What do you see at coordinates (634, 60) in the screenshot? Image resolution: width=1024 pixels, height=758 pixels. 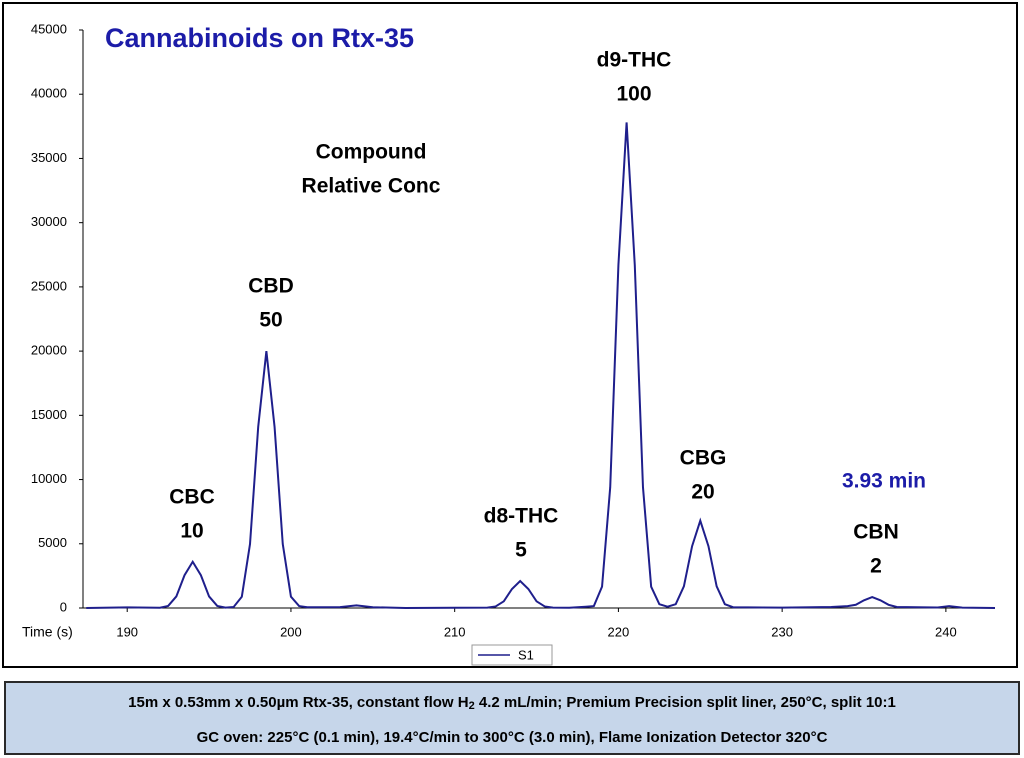 I see `peak-name: d9-THC` at bounding box center [634, 60].